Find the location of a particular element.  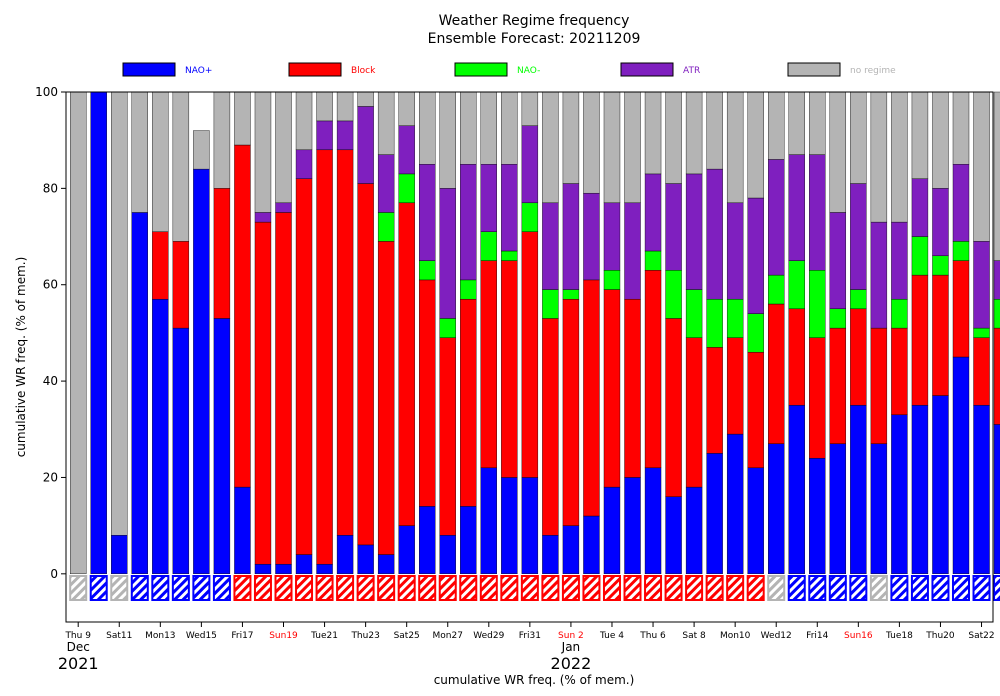

x-tick-label-22: Sat22 is located at coordinates (981, 636).